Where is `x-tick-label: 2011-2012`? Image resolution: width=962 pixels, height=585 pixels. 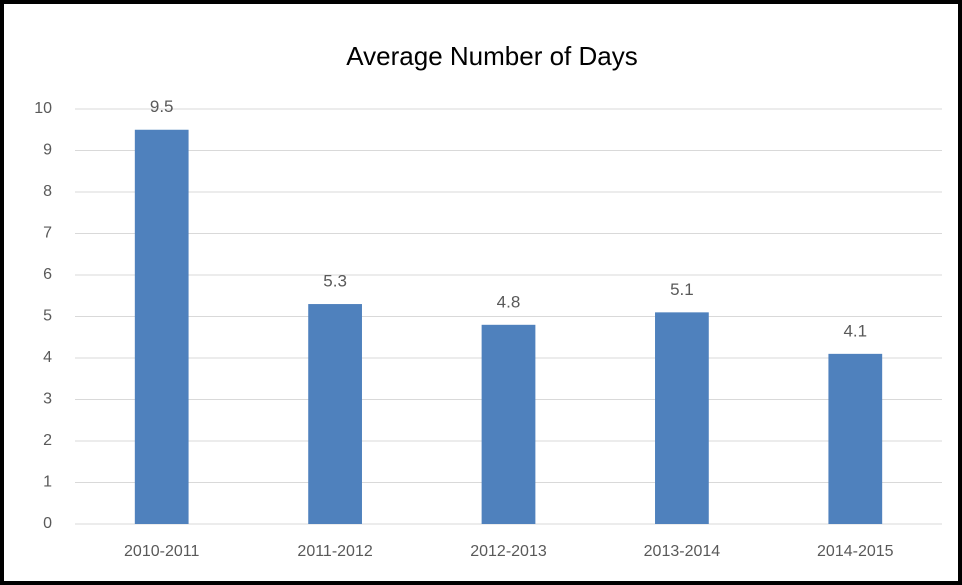 x-tick-label: 2011-2012 is located at coordinates (334, 551).